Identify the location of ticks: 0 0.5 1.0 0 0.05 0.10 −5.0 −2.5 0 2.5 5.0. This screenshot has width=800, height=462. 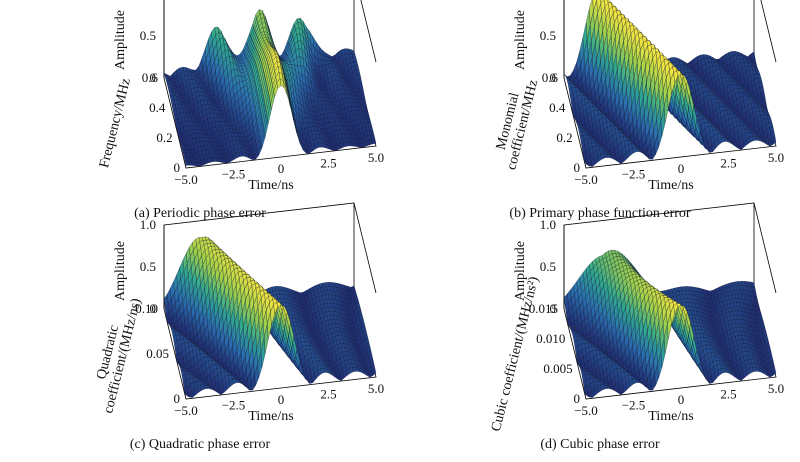
(259, 317).